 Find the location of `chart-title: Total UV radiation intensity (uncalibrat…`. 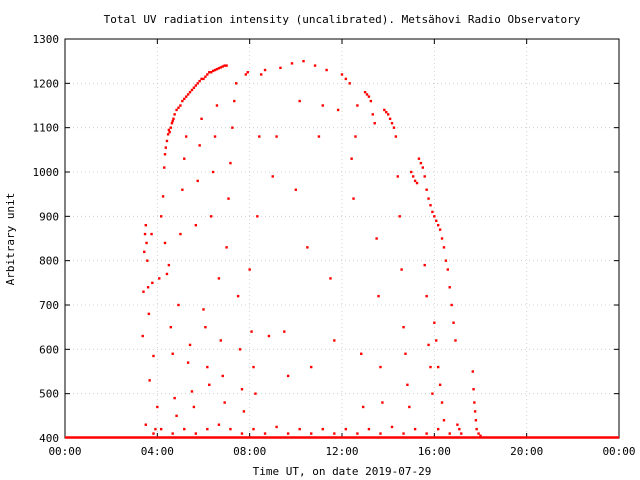

chart-title: Total UV radiation intensity (uncalibrat… is located at coordinates (342, 19).